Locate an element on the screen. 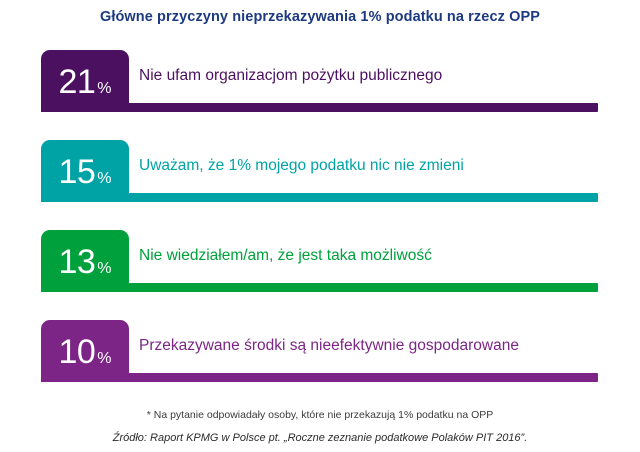 The width and height of the screenshot is (640, 452). value-inner: 13 % is located at coordinates (84, 262).